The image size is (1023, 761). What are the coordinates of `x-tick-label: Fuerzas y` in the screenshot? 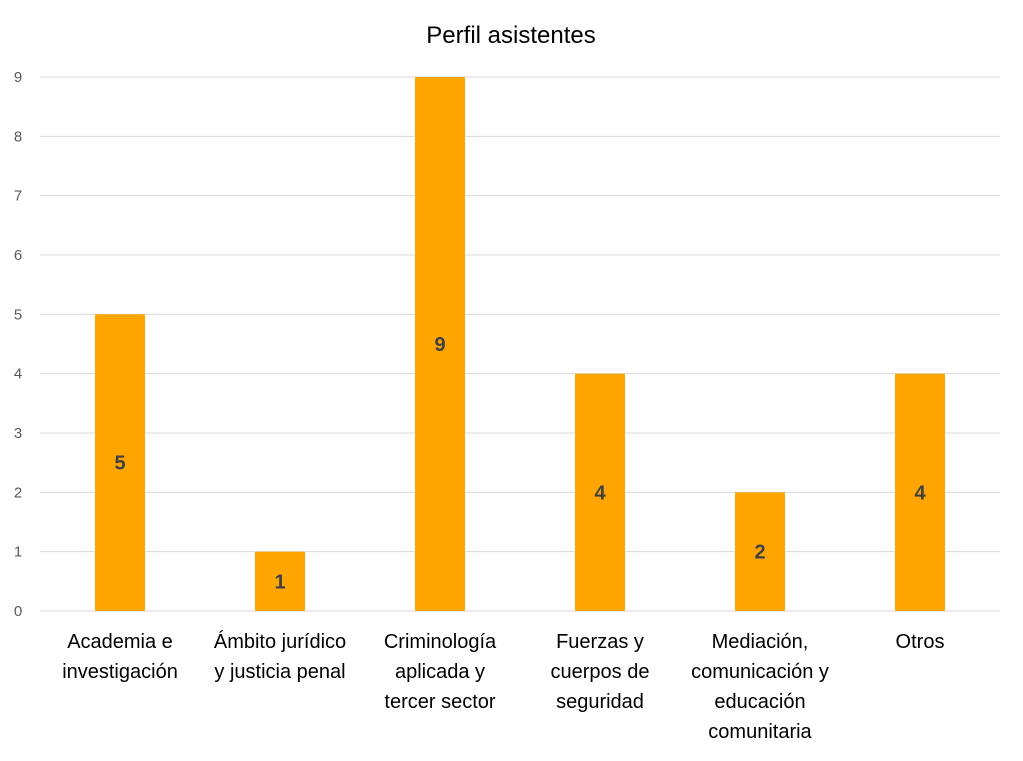 It's located at (600, 642).